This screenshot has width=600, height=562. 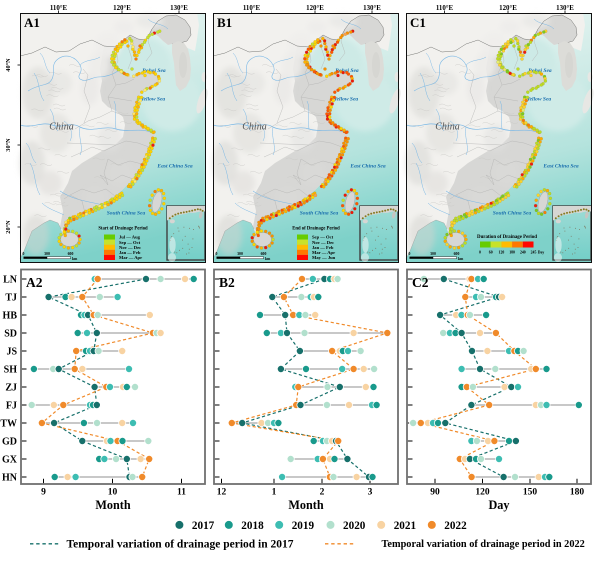 What do you see at coordinates (203, 526) in the screenshot?
I see `svg-text: 2017` at bounding box center [203, 526].